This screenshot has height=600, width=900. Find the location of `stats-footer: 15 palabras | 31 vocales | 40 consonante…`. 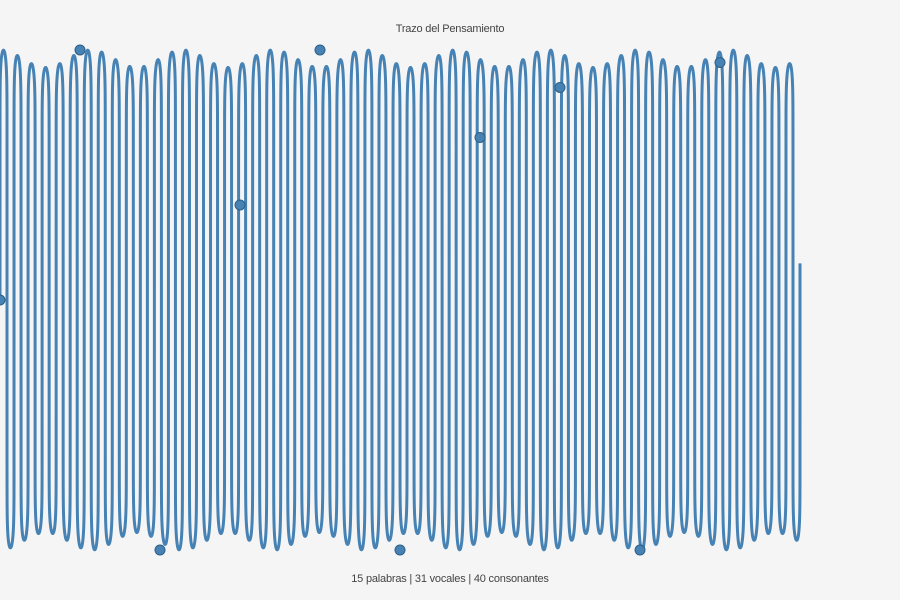

stats-footer: 15 palabras | 31 vocales | 40 consonante… is located at coordinates (450, 579).